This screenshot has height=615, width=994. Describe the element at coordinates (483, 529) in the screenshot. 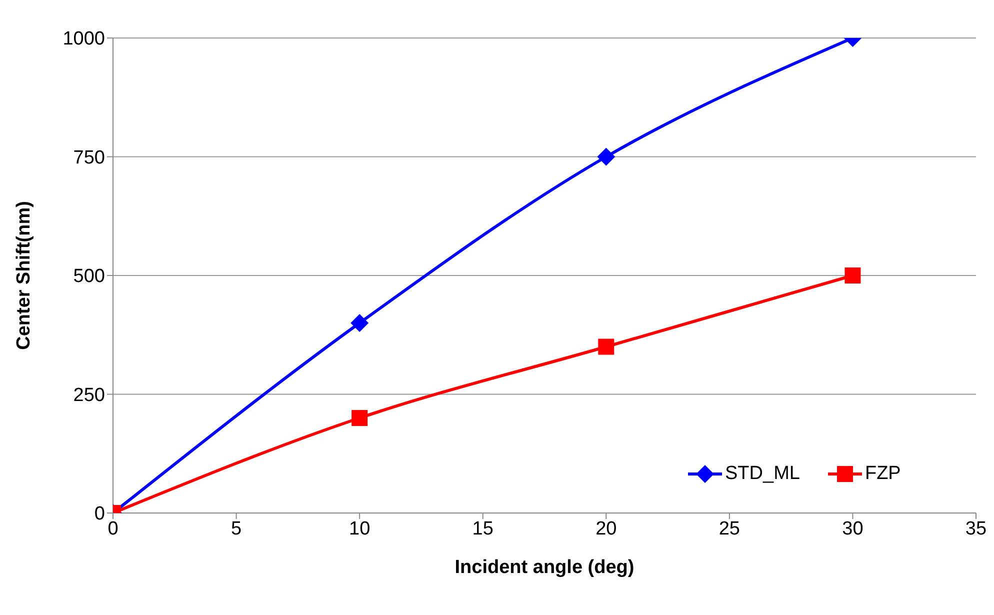

I see `x-tick-label: 15` at that location.